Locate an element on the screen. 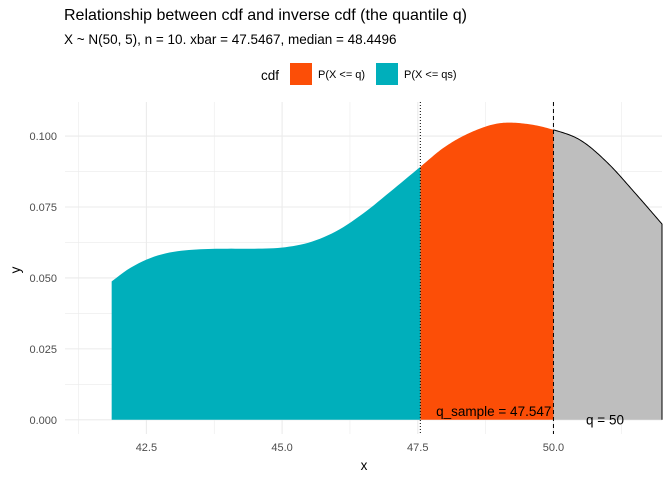 This screenshot has height=480, width=672. annotations: q_sample = 47.547 q = 50 is located at coordinates (530, 416).